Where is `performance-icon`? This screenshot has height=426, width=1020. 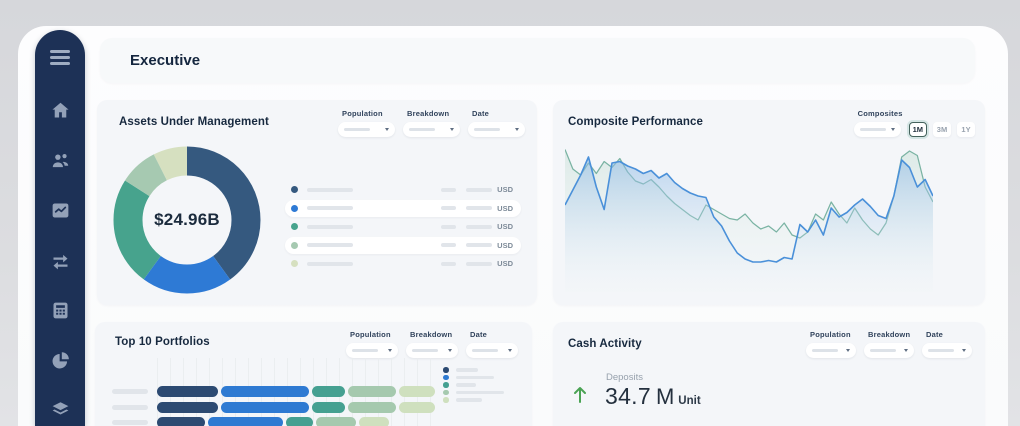 performance-icon is located at coordinates (60, 211).